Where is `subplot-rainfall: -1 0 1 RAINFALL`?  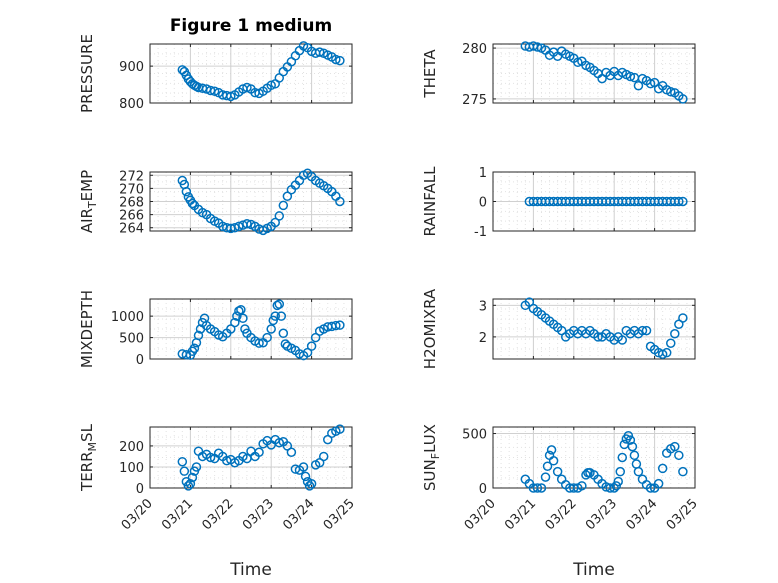
subplot-rainfall: -1 0 1 RAINFALL is located at coordinates (558, 203).